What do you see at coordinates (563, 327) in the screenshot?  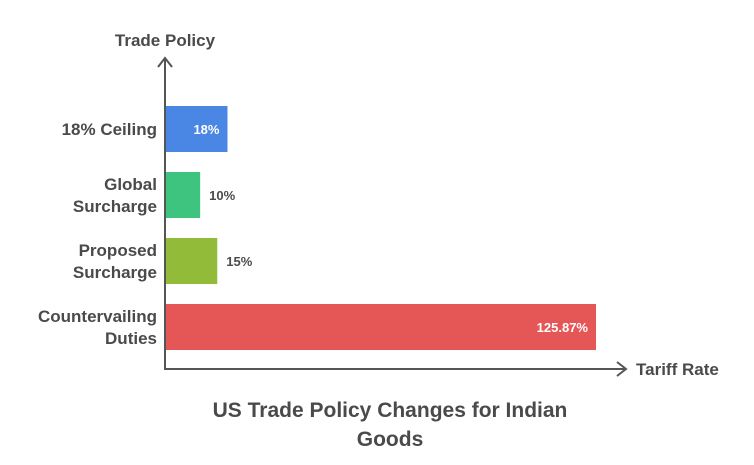 I see `data-label: 125.87%` at bounding box center [563, 327].